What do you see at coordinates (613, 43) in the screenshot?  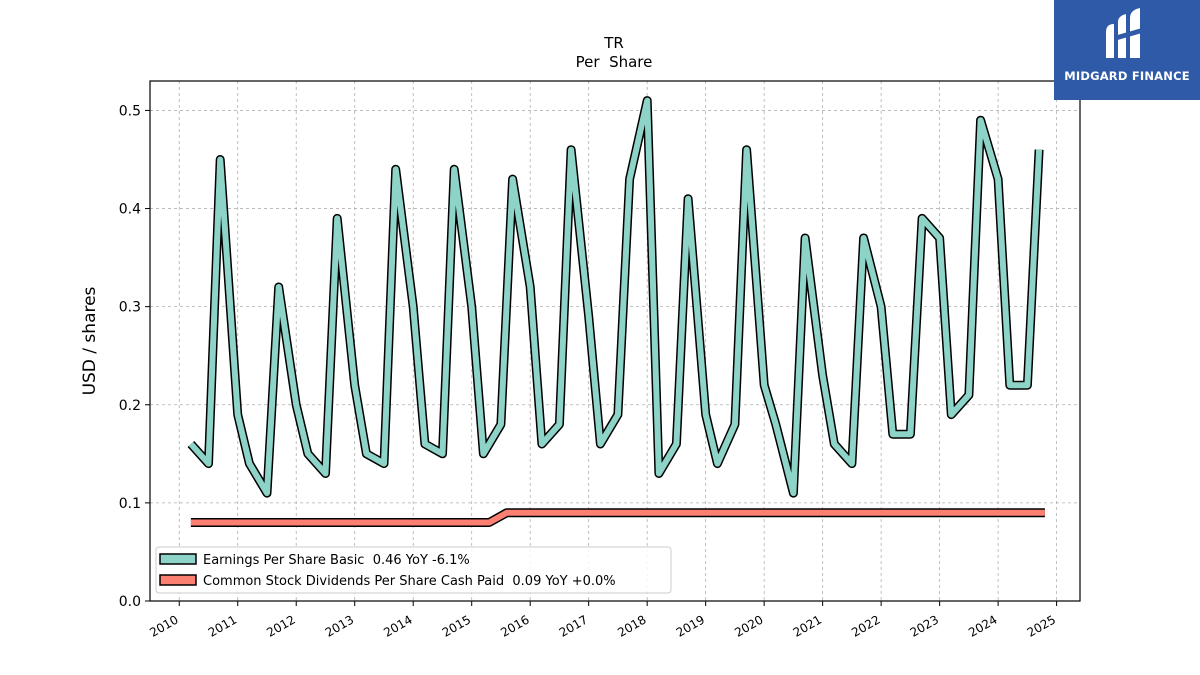 I see `chart-title: TR` at bounding box center [613, 43].